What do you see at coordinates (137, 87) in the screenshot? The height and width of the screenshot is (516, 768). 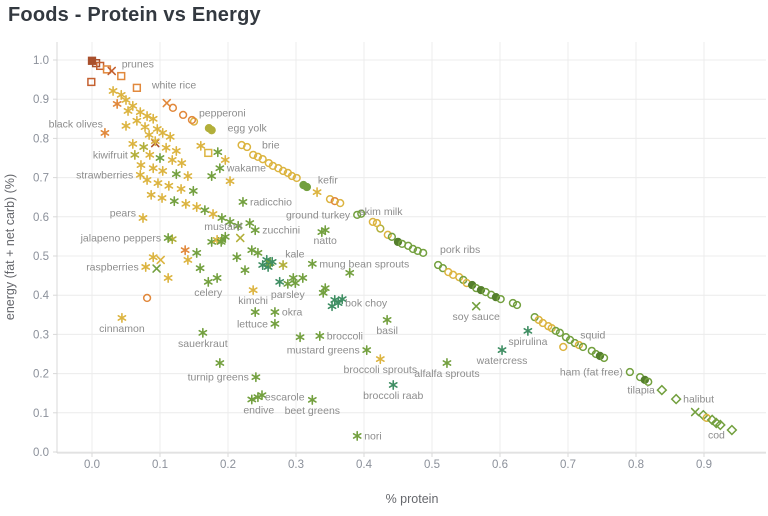 I see `point-white-rice` at bounding box center [137, 87].